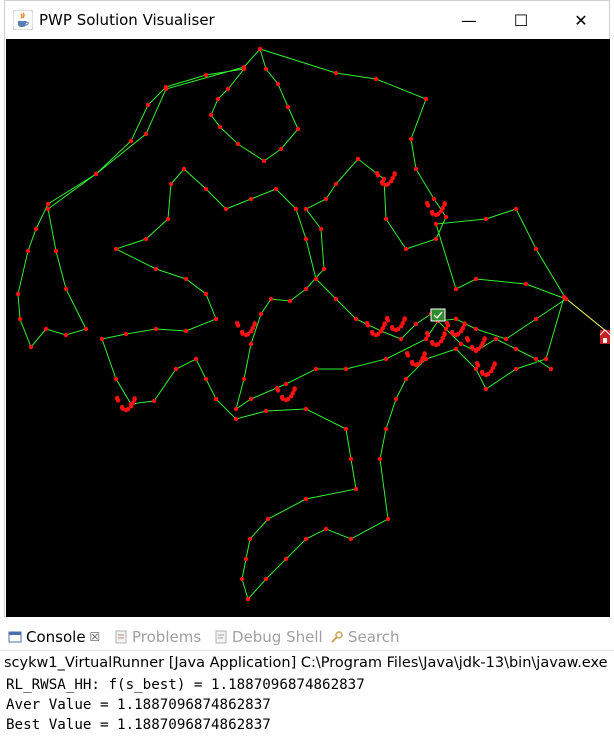 This screenshot has height=739, width=614. I want to click on tab-debug-shell: Debug Shell, so click(268, 637).